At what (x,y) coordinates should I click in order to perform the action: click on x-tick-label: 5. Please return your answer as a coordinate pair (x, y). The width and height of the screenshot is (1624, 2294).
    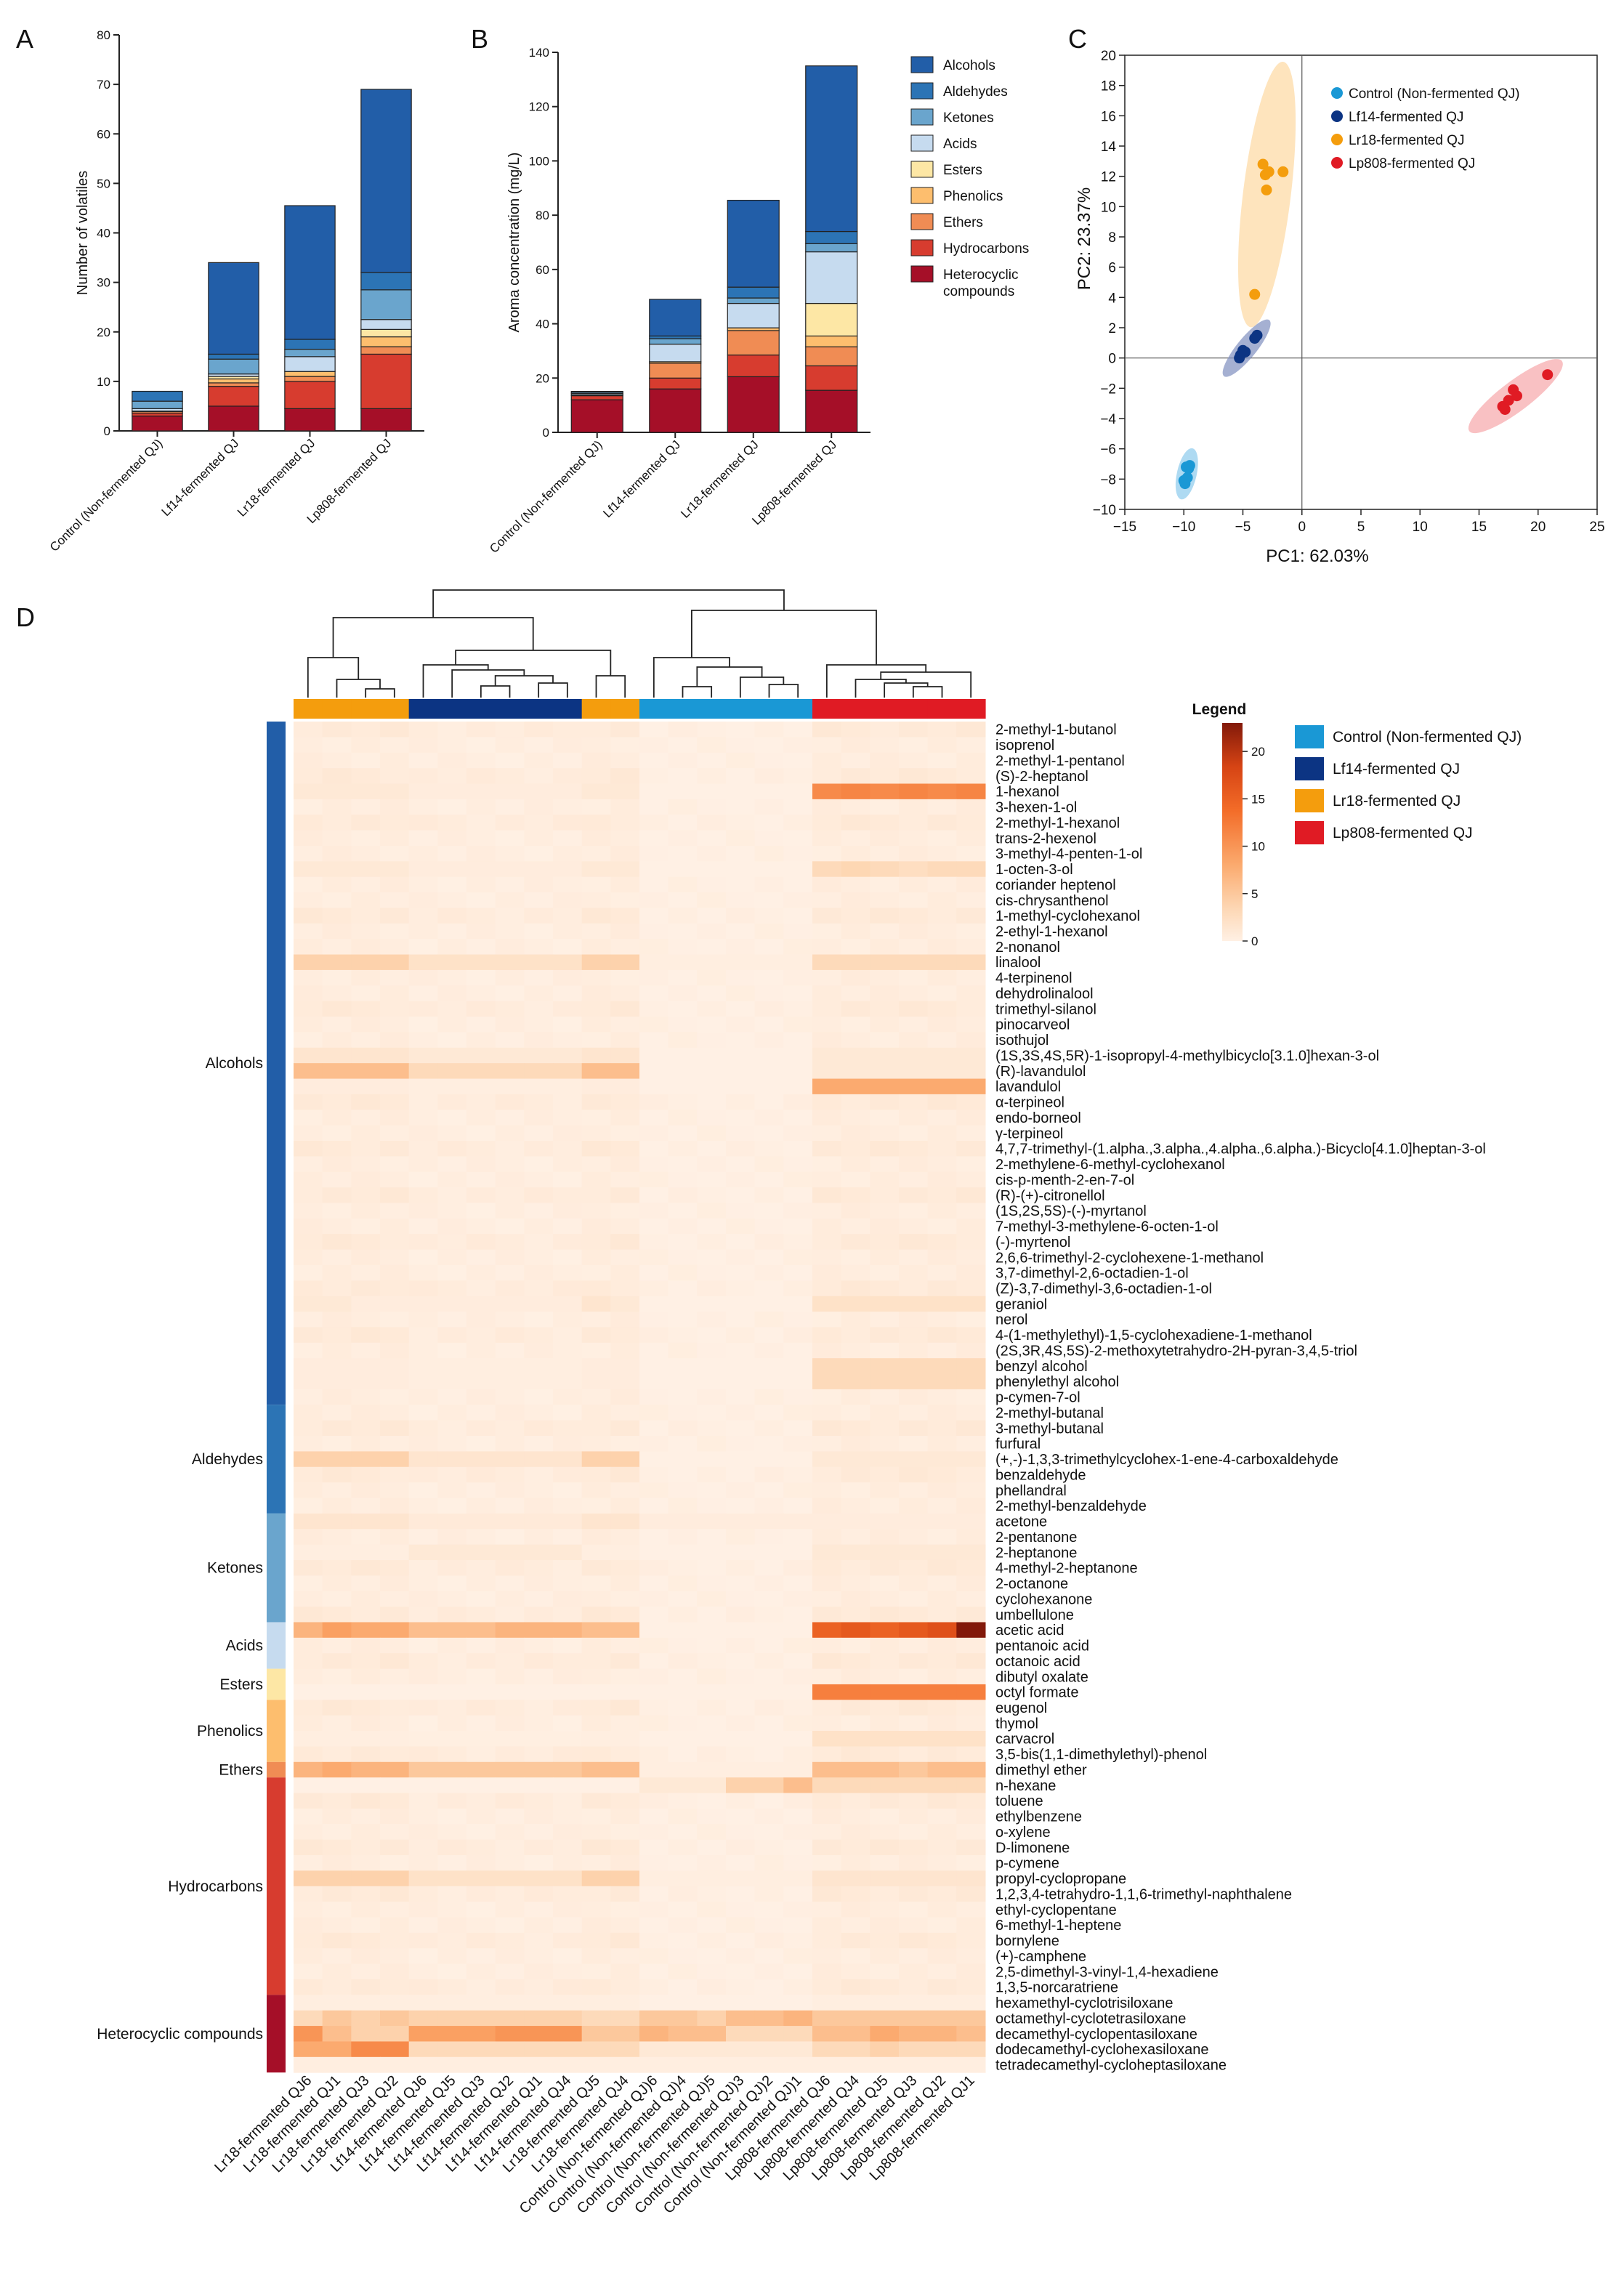
    Looking at the image, I should click on (1361, 527).